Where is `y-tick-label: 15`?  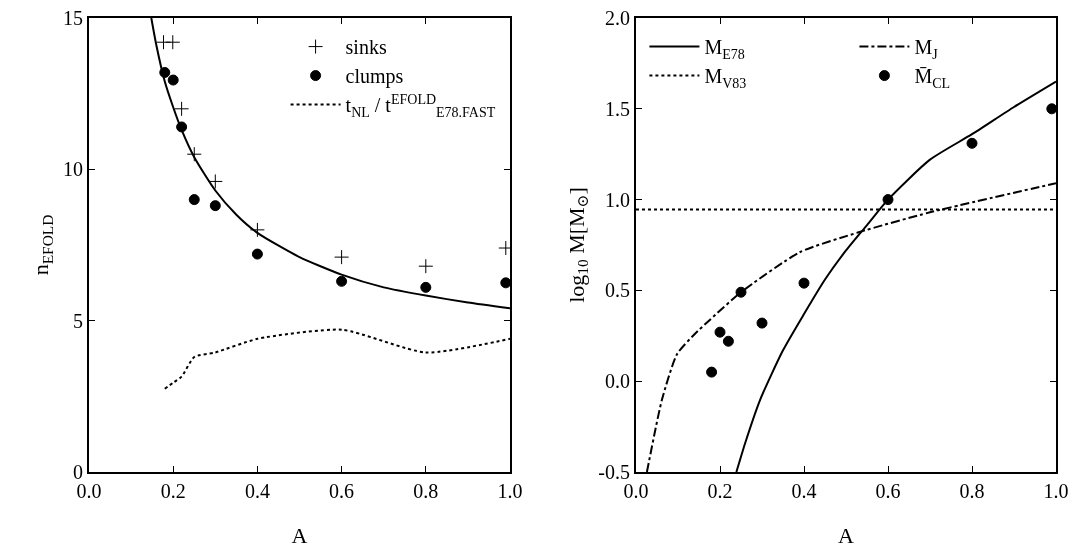
y-tick-label: 15 is located at coordinates (73, 18).